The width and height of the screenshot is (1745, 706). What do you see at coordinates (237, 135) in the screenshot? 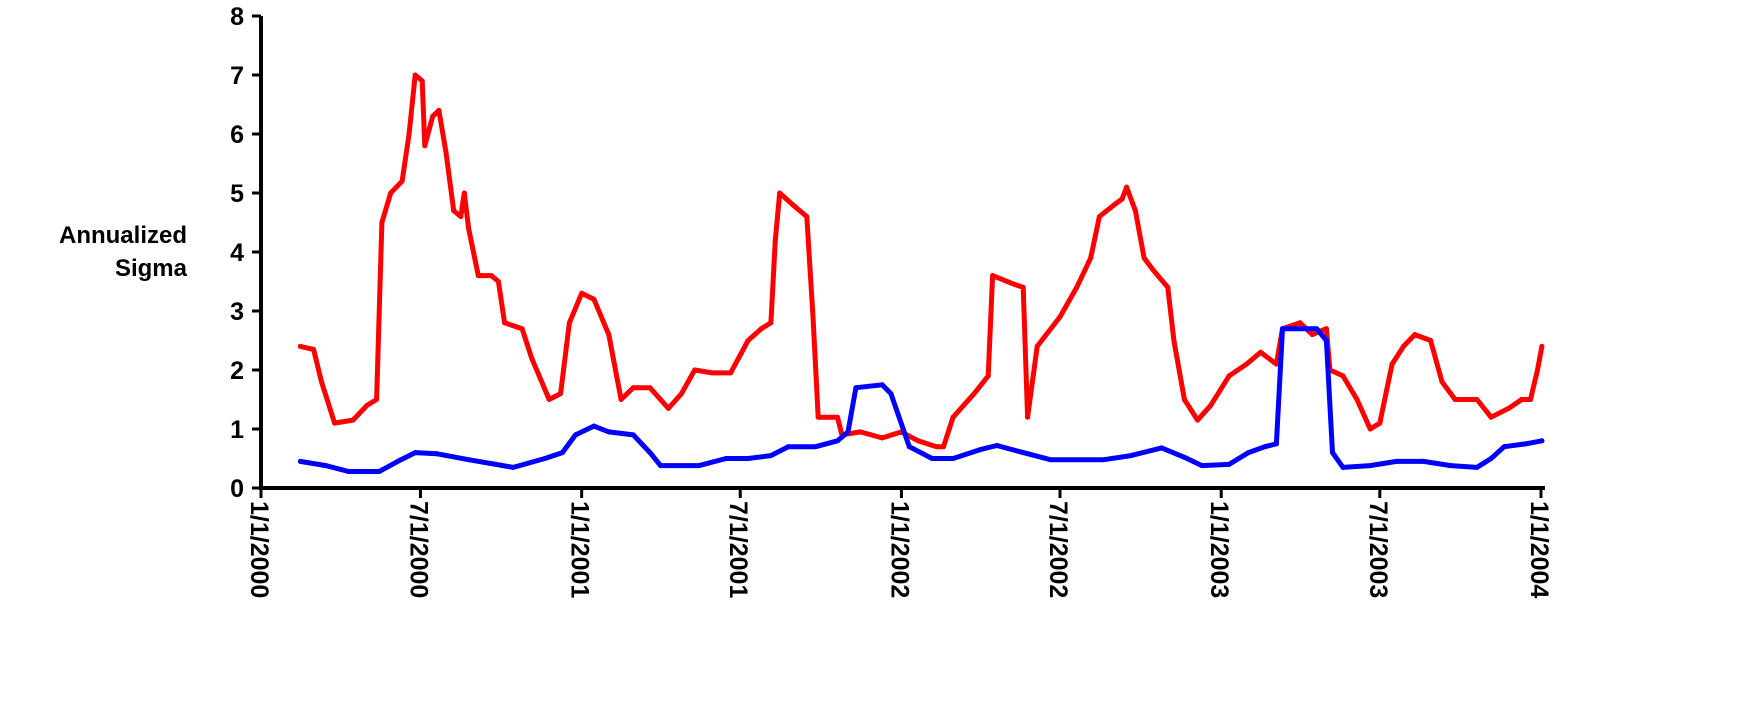
I see `y-tick-label: 6` at bounding box center [237, 135].